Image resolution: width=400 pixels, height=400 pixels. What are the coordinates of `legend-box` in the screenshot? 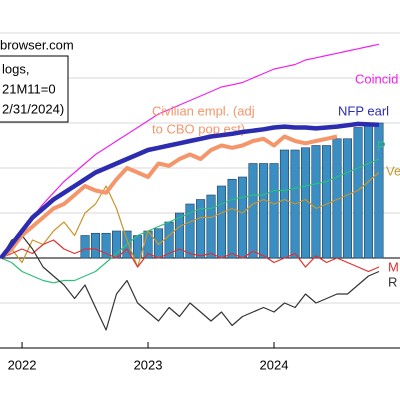 It's located at (34, 89).